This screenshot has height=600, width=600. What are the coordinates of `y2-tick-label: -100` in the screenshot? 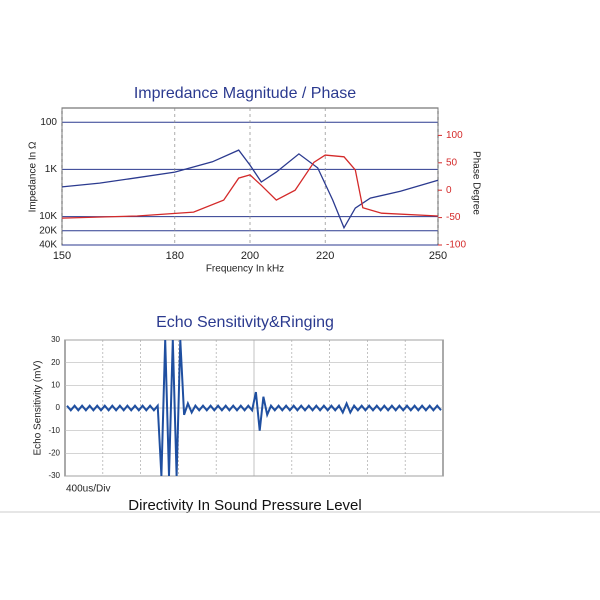 It's located at (456, 245).